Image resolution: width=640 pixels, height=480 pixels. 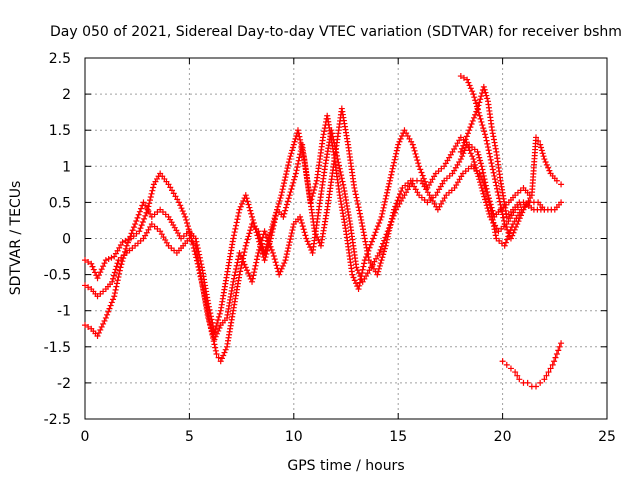 I want to click on y-tick-label: 1.5, so click(x=60, y=131).